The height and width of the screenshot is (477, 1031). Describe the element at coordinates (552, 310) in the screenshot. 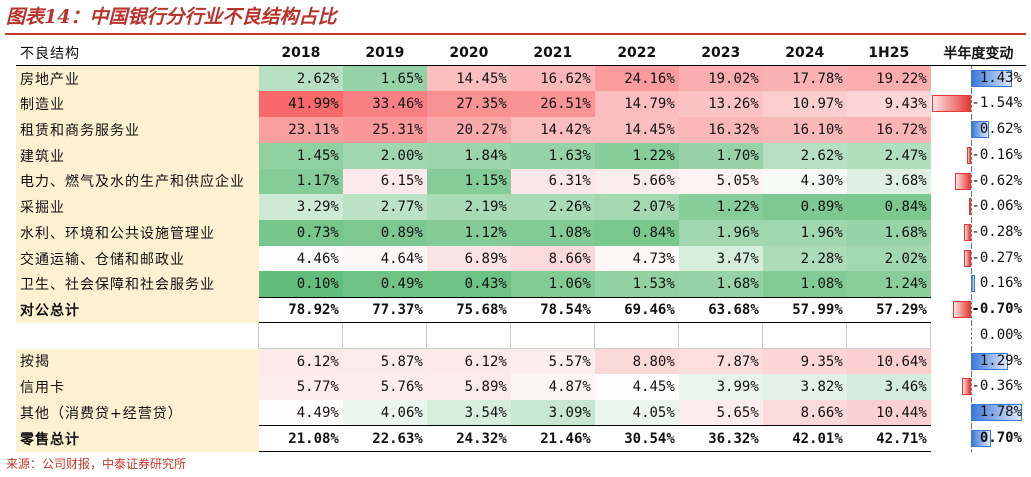

I see `value-cell: 78.54%` at that location.